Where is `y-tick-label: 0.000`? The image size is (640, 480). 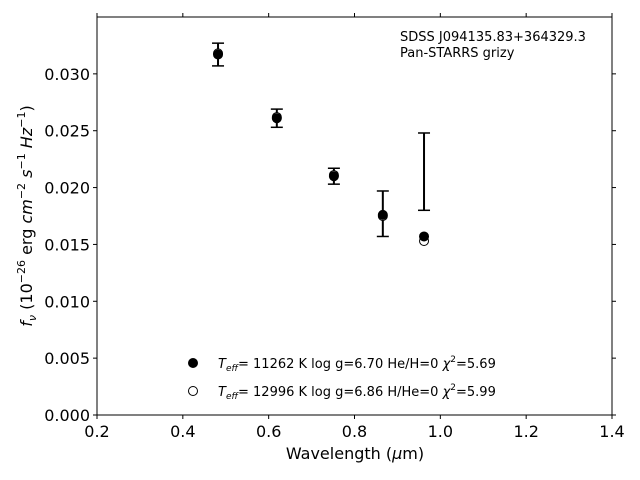
y-tick-label: 0.000 is located at coordinates (67, 415).